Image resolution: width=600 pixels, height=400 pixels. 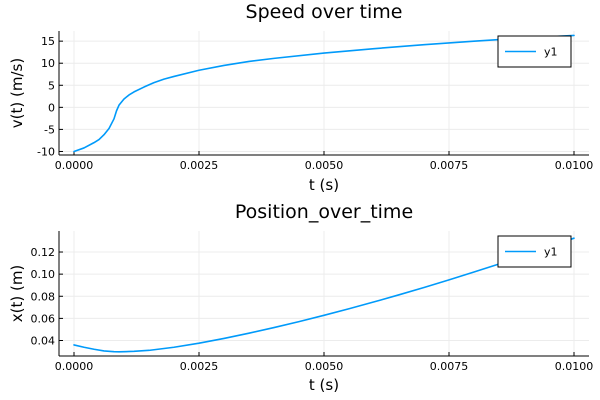 I want to click on position-x-tick-label: 0.0000, so click(x=74, y=366).